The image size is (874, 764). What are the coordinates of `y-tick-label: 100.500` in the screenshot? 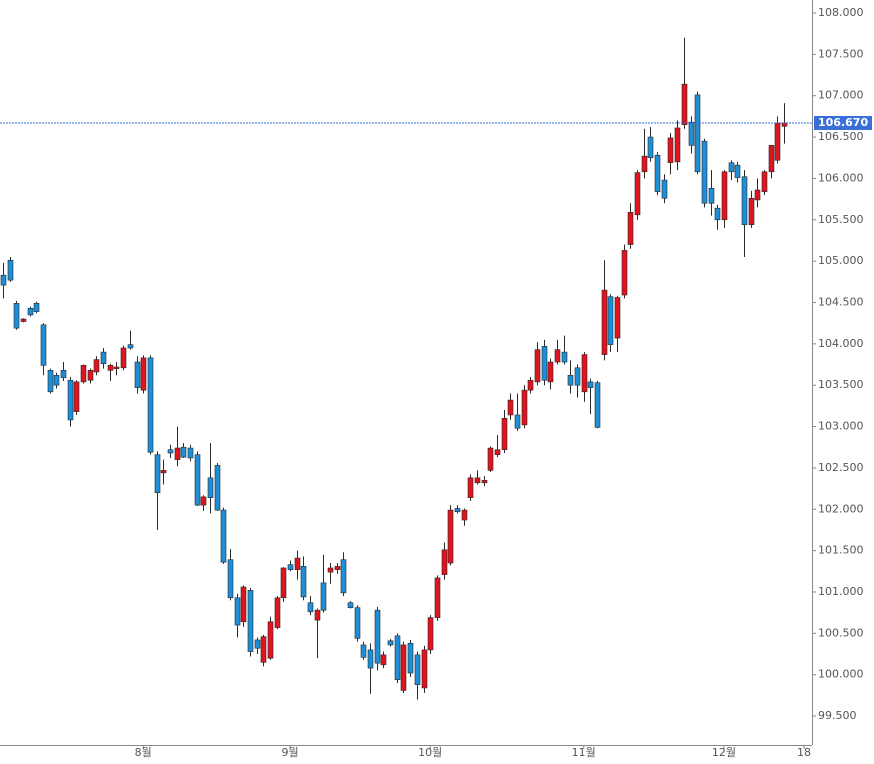 It's located at (841, 632).